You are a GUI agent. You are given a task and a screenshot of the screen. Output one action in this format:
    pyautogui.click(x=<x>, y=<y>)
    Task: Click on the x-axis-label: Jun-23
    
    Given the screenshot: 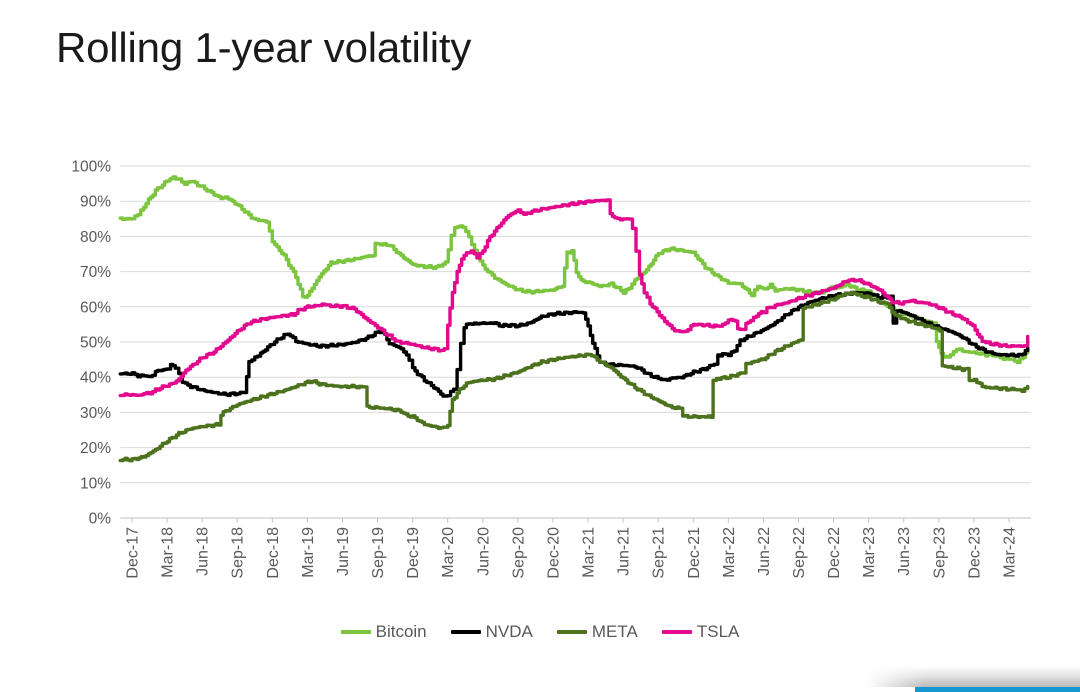 What is the action you would take?
    pyautogui.click(x=904, y=551)
    